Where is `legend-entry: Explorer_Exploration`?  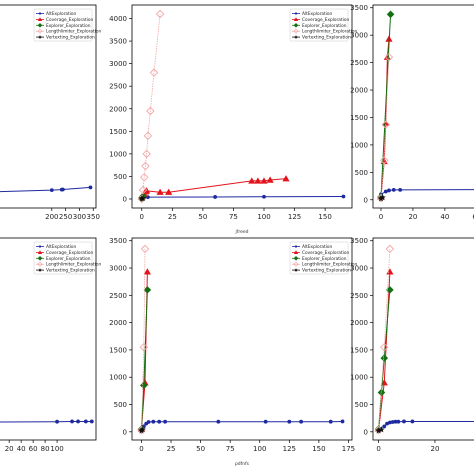 legend-entry: Explorer_Exploration is located at coordinates (63, 26).